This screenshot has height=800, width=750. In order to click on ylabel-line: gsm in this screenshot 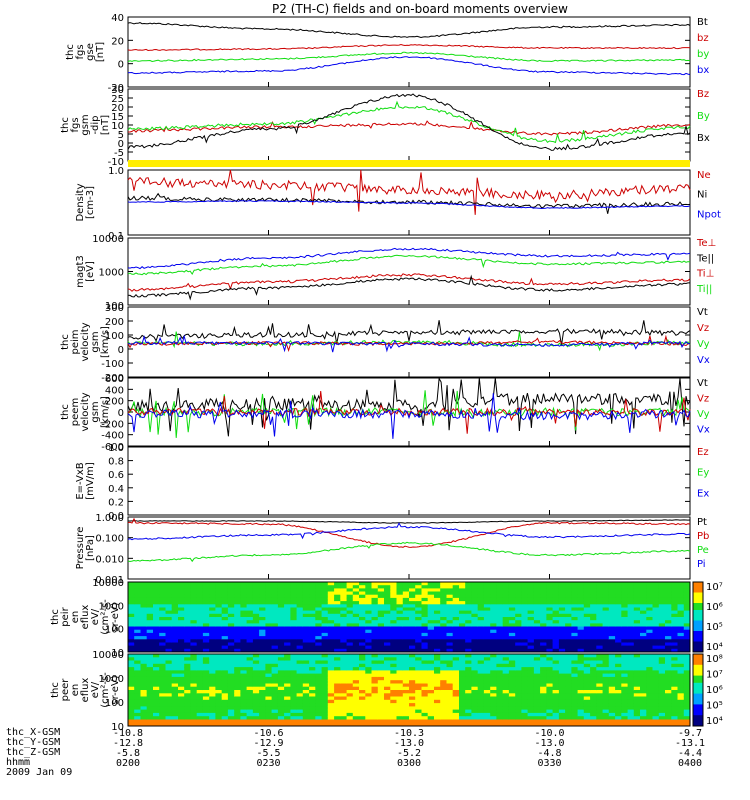, I will do `click(85, 124)`.